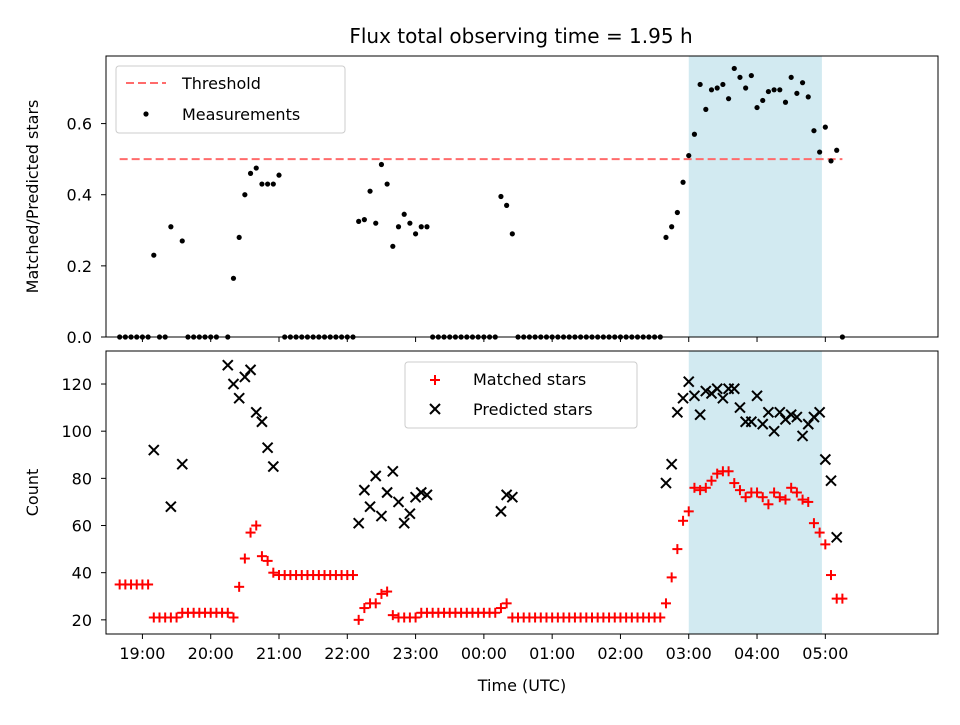  Describe the element at coordinates (825, 653) in the screenshot. I see `x-tick-label: 05:00` at that location.